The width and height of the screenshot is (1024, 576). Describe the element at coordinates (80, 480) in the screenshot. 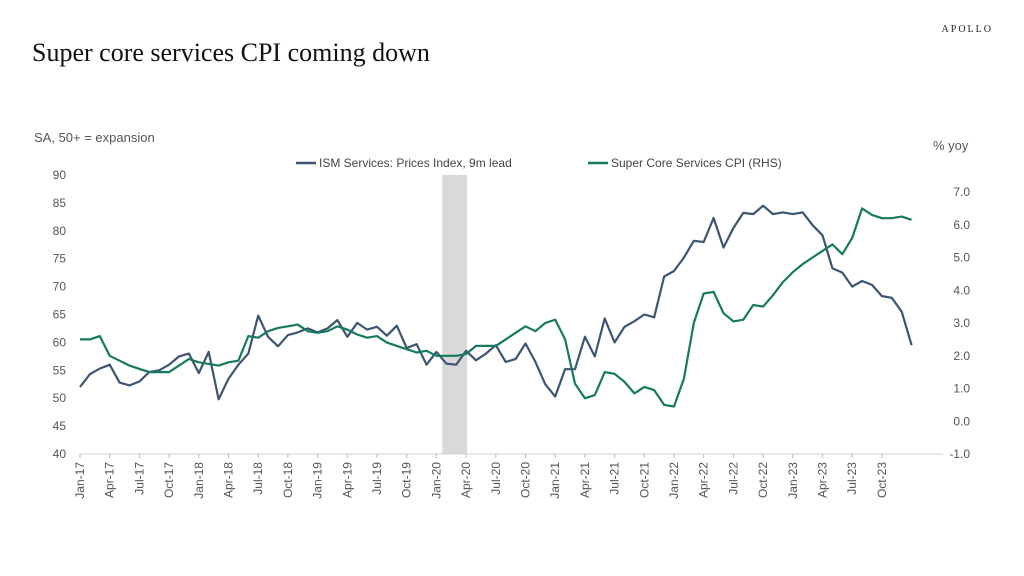

I see `x-tick-label: Jan-17` at that location.